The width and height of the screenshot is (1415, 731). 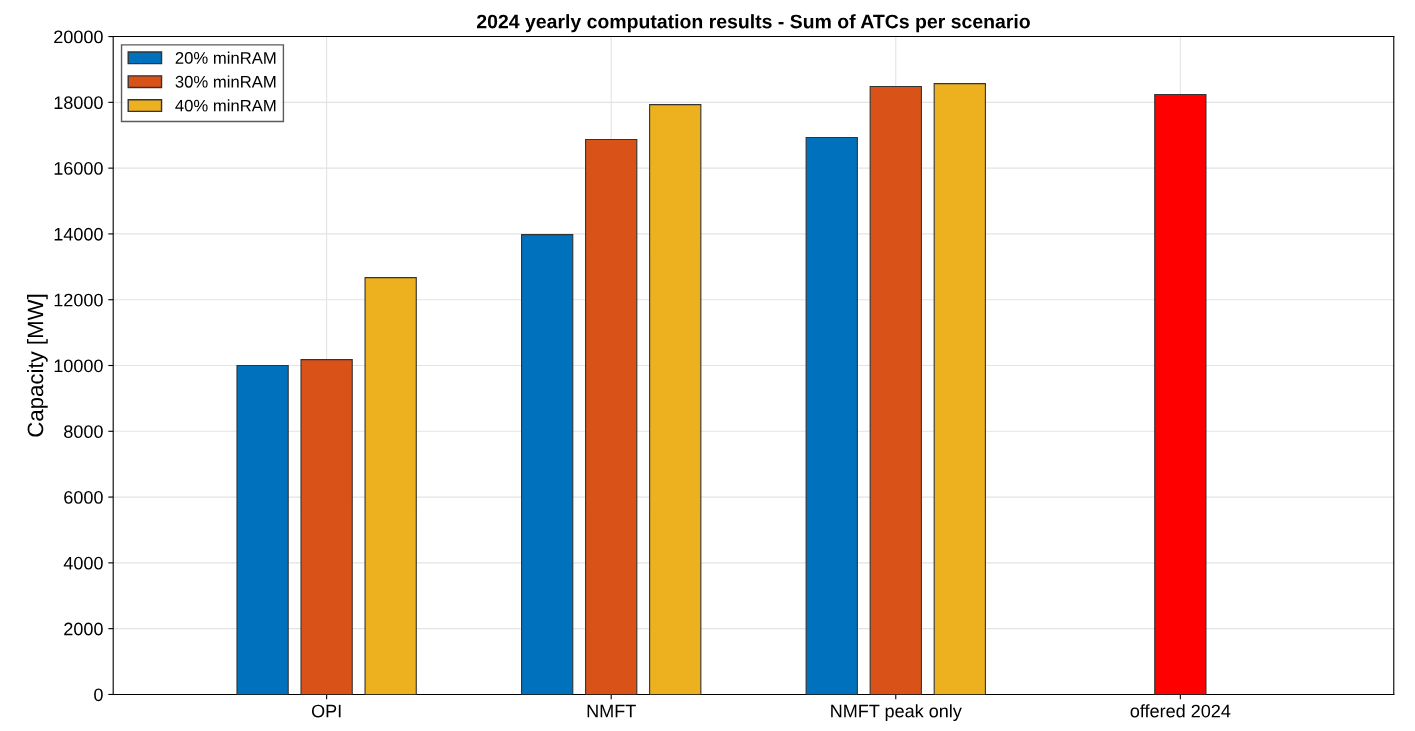 I want to click on legend-label: 30% minRAM, so click(x=225, y=81).